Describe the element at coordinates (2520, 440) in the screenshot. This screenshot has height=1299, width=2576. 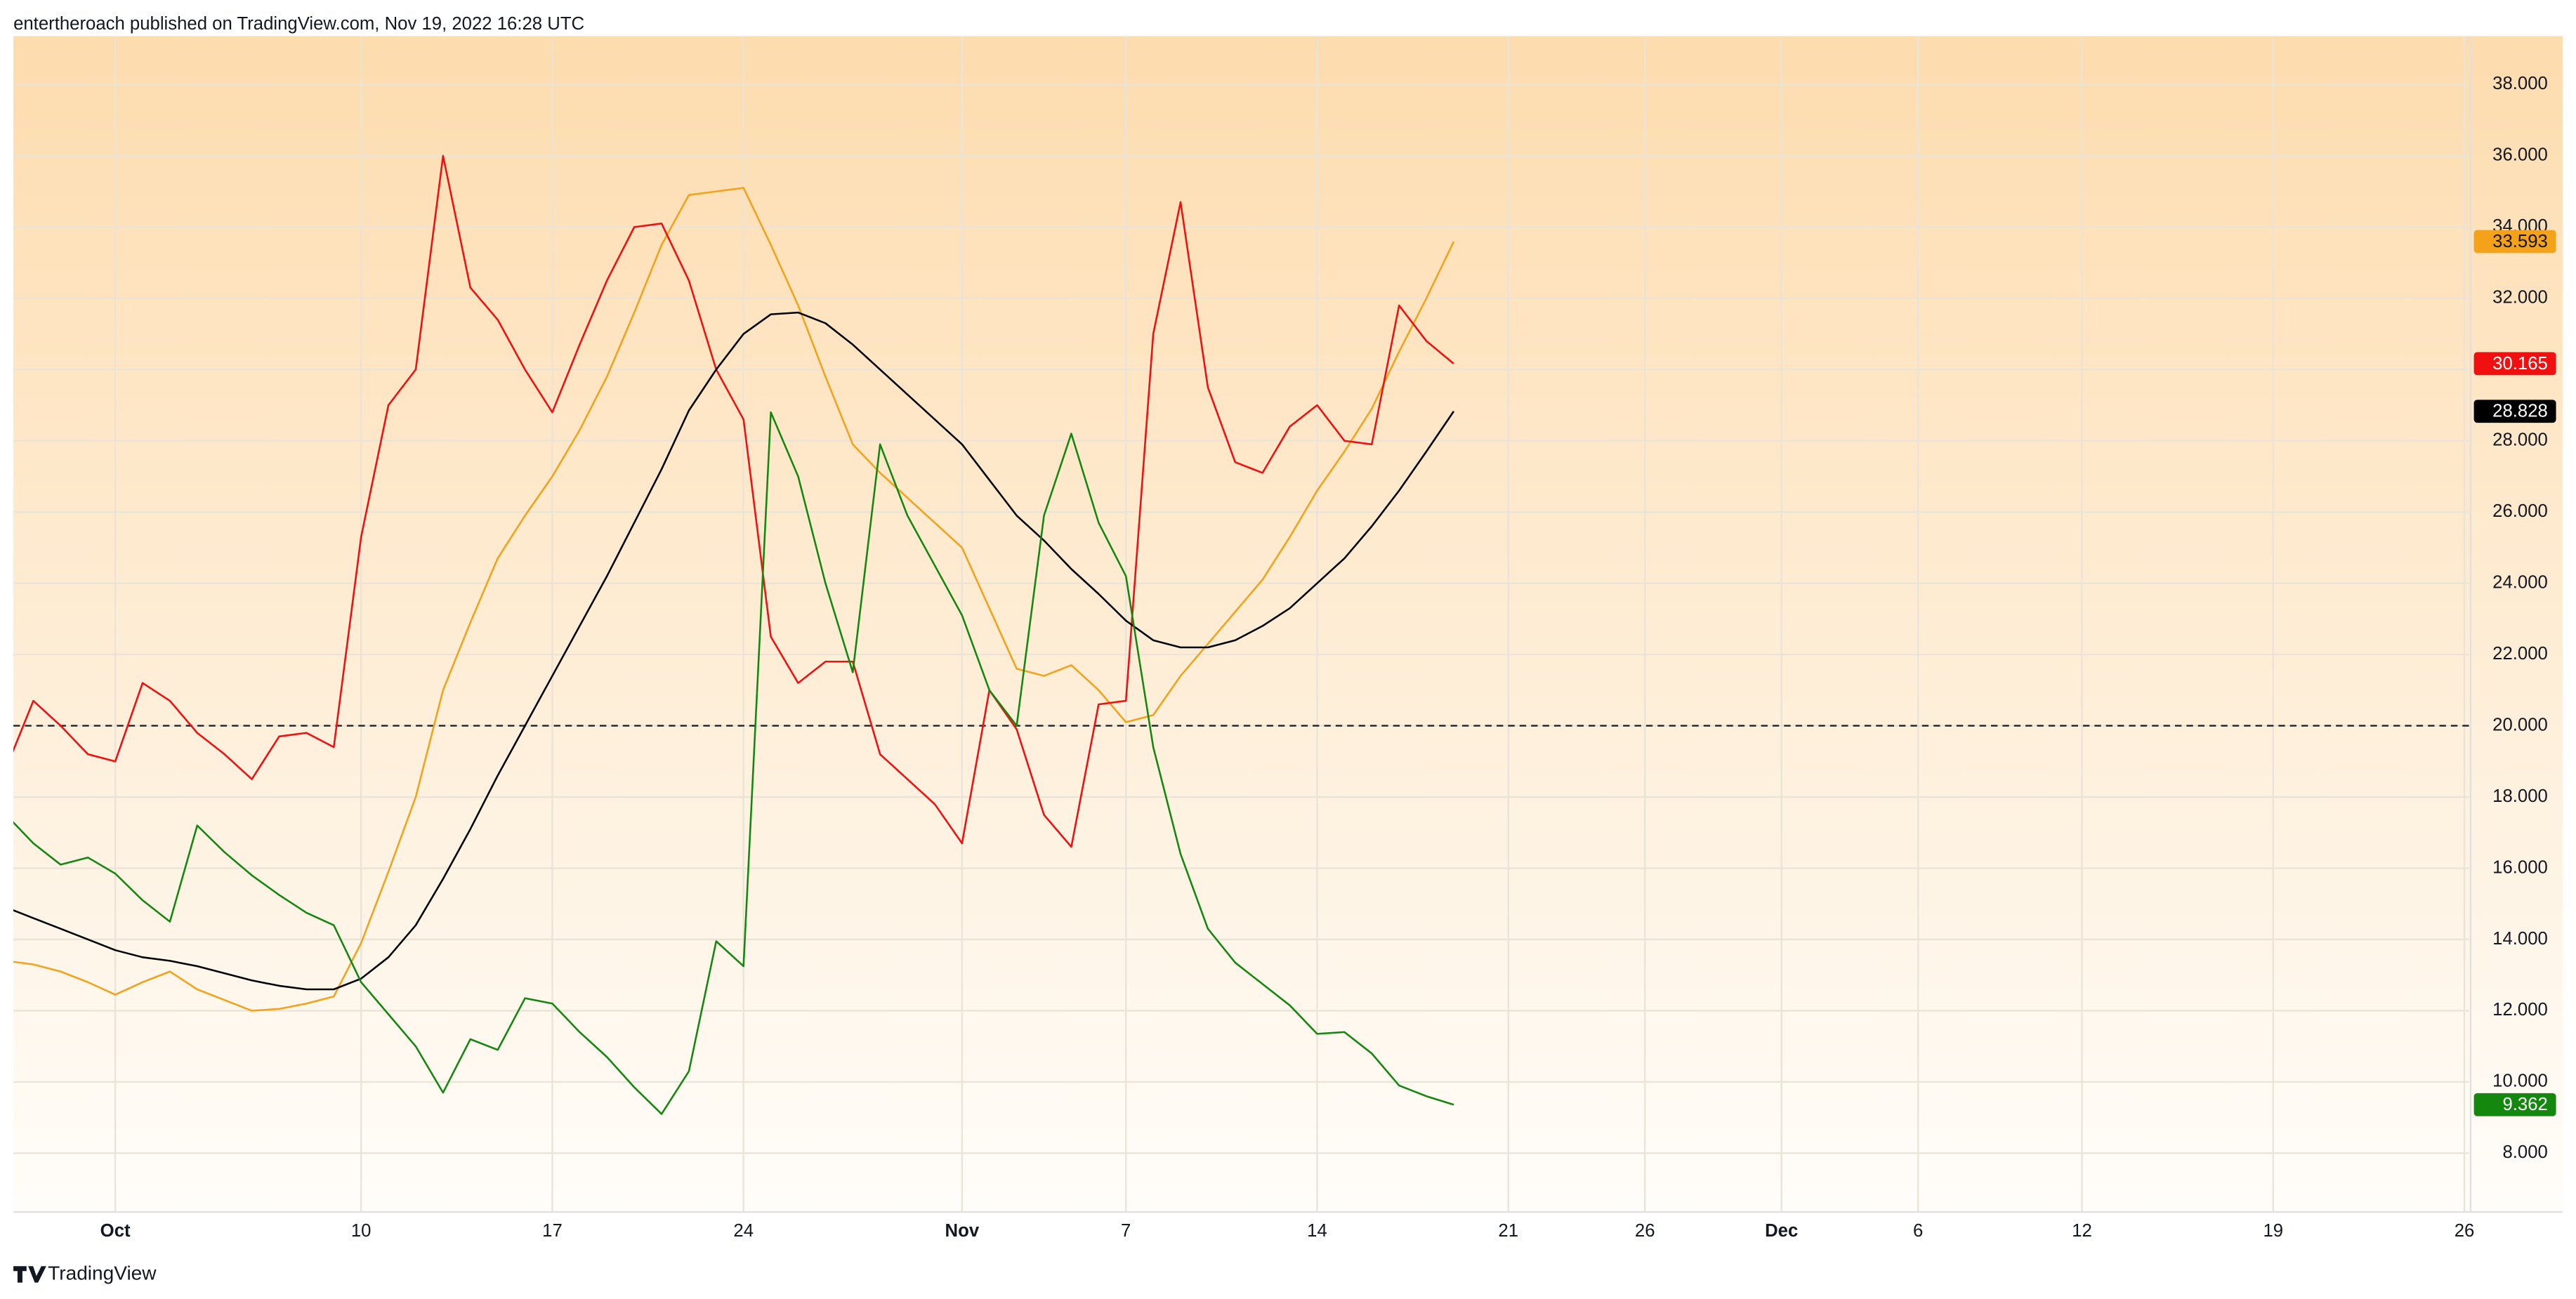
I see `y-tick-label: 28.000` at that location.